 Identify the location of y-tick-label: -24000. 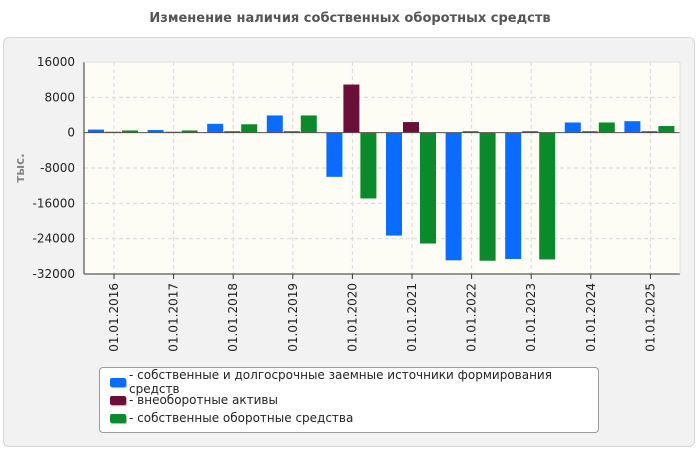
(53, 239).